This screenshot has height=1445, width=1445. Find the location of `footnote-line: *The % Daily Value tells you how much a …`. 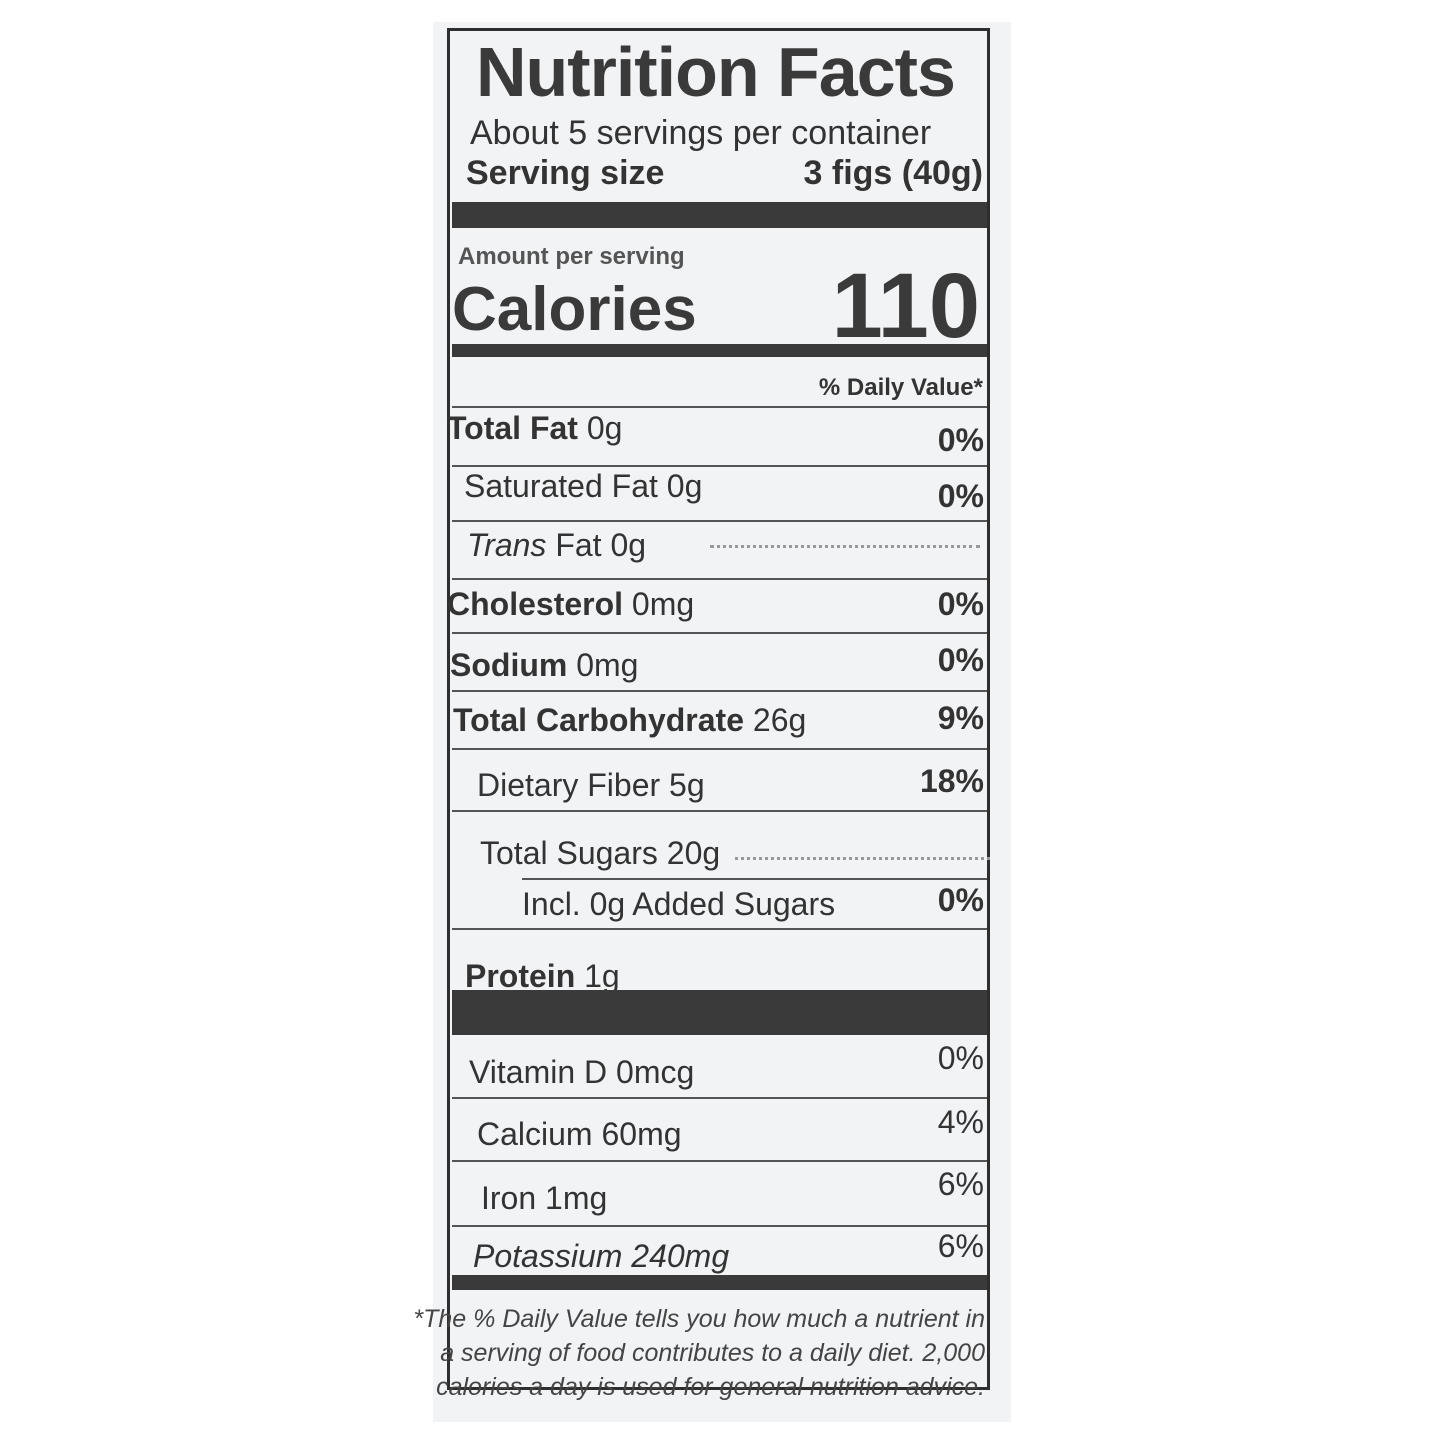

footnote-line: *The % Daily Value tells you how much a … is located at coordinates (699, 1319).